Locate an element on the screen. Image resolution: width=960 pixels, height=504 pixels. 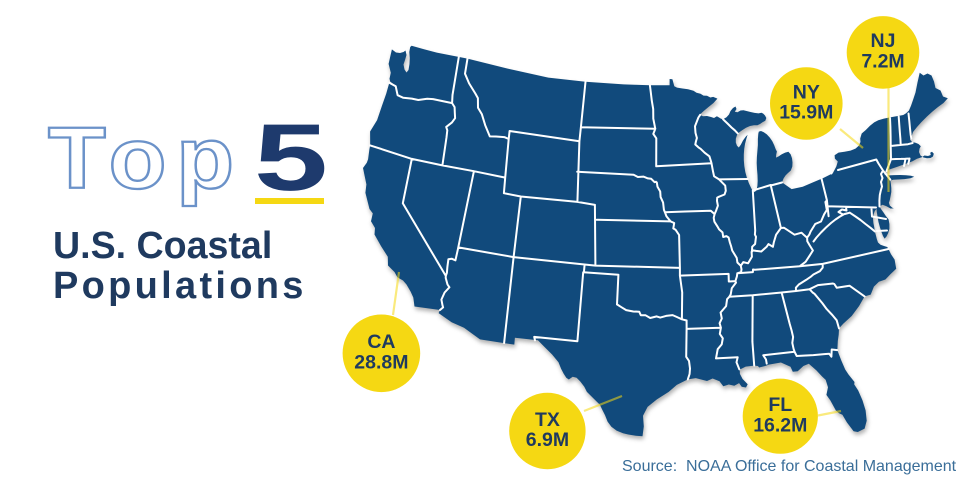
svg-text: 7.2M is located at coordinates (882, 62).